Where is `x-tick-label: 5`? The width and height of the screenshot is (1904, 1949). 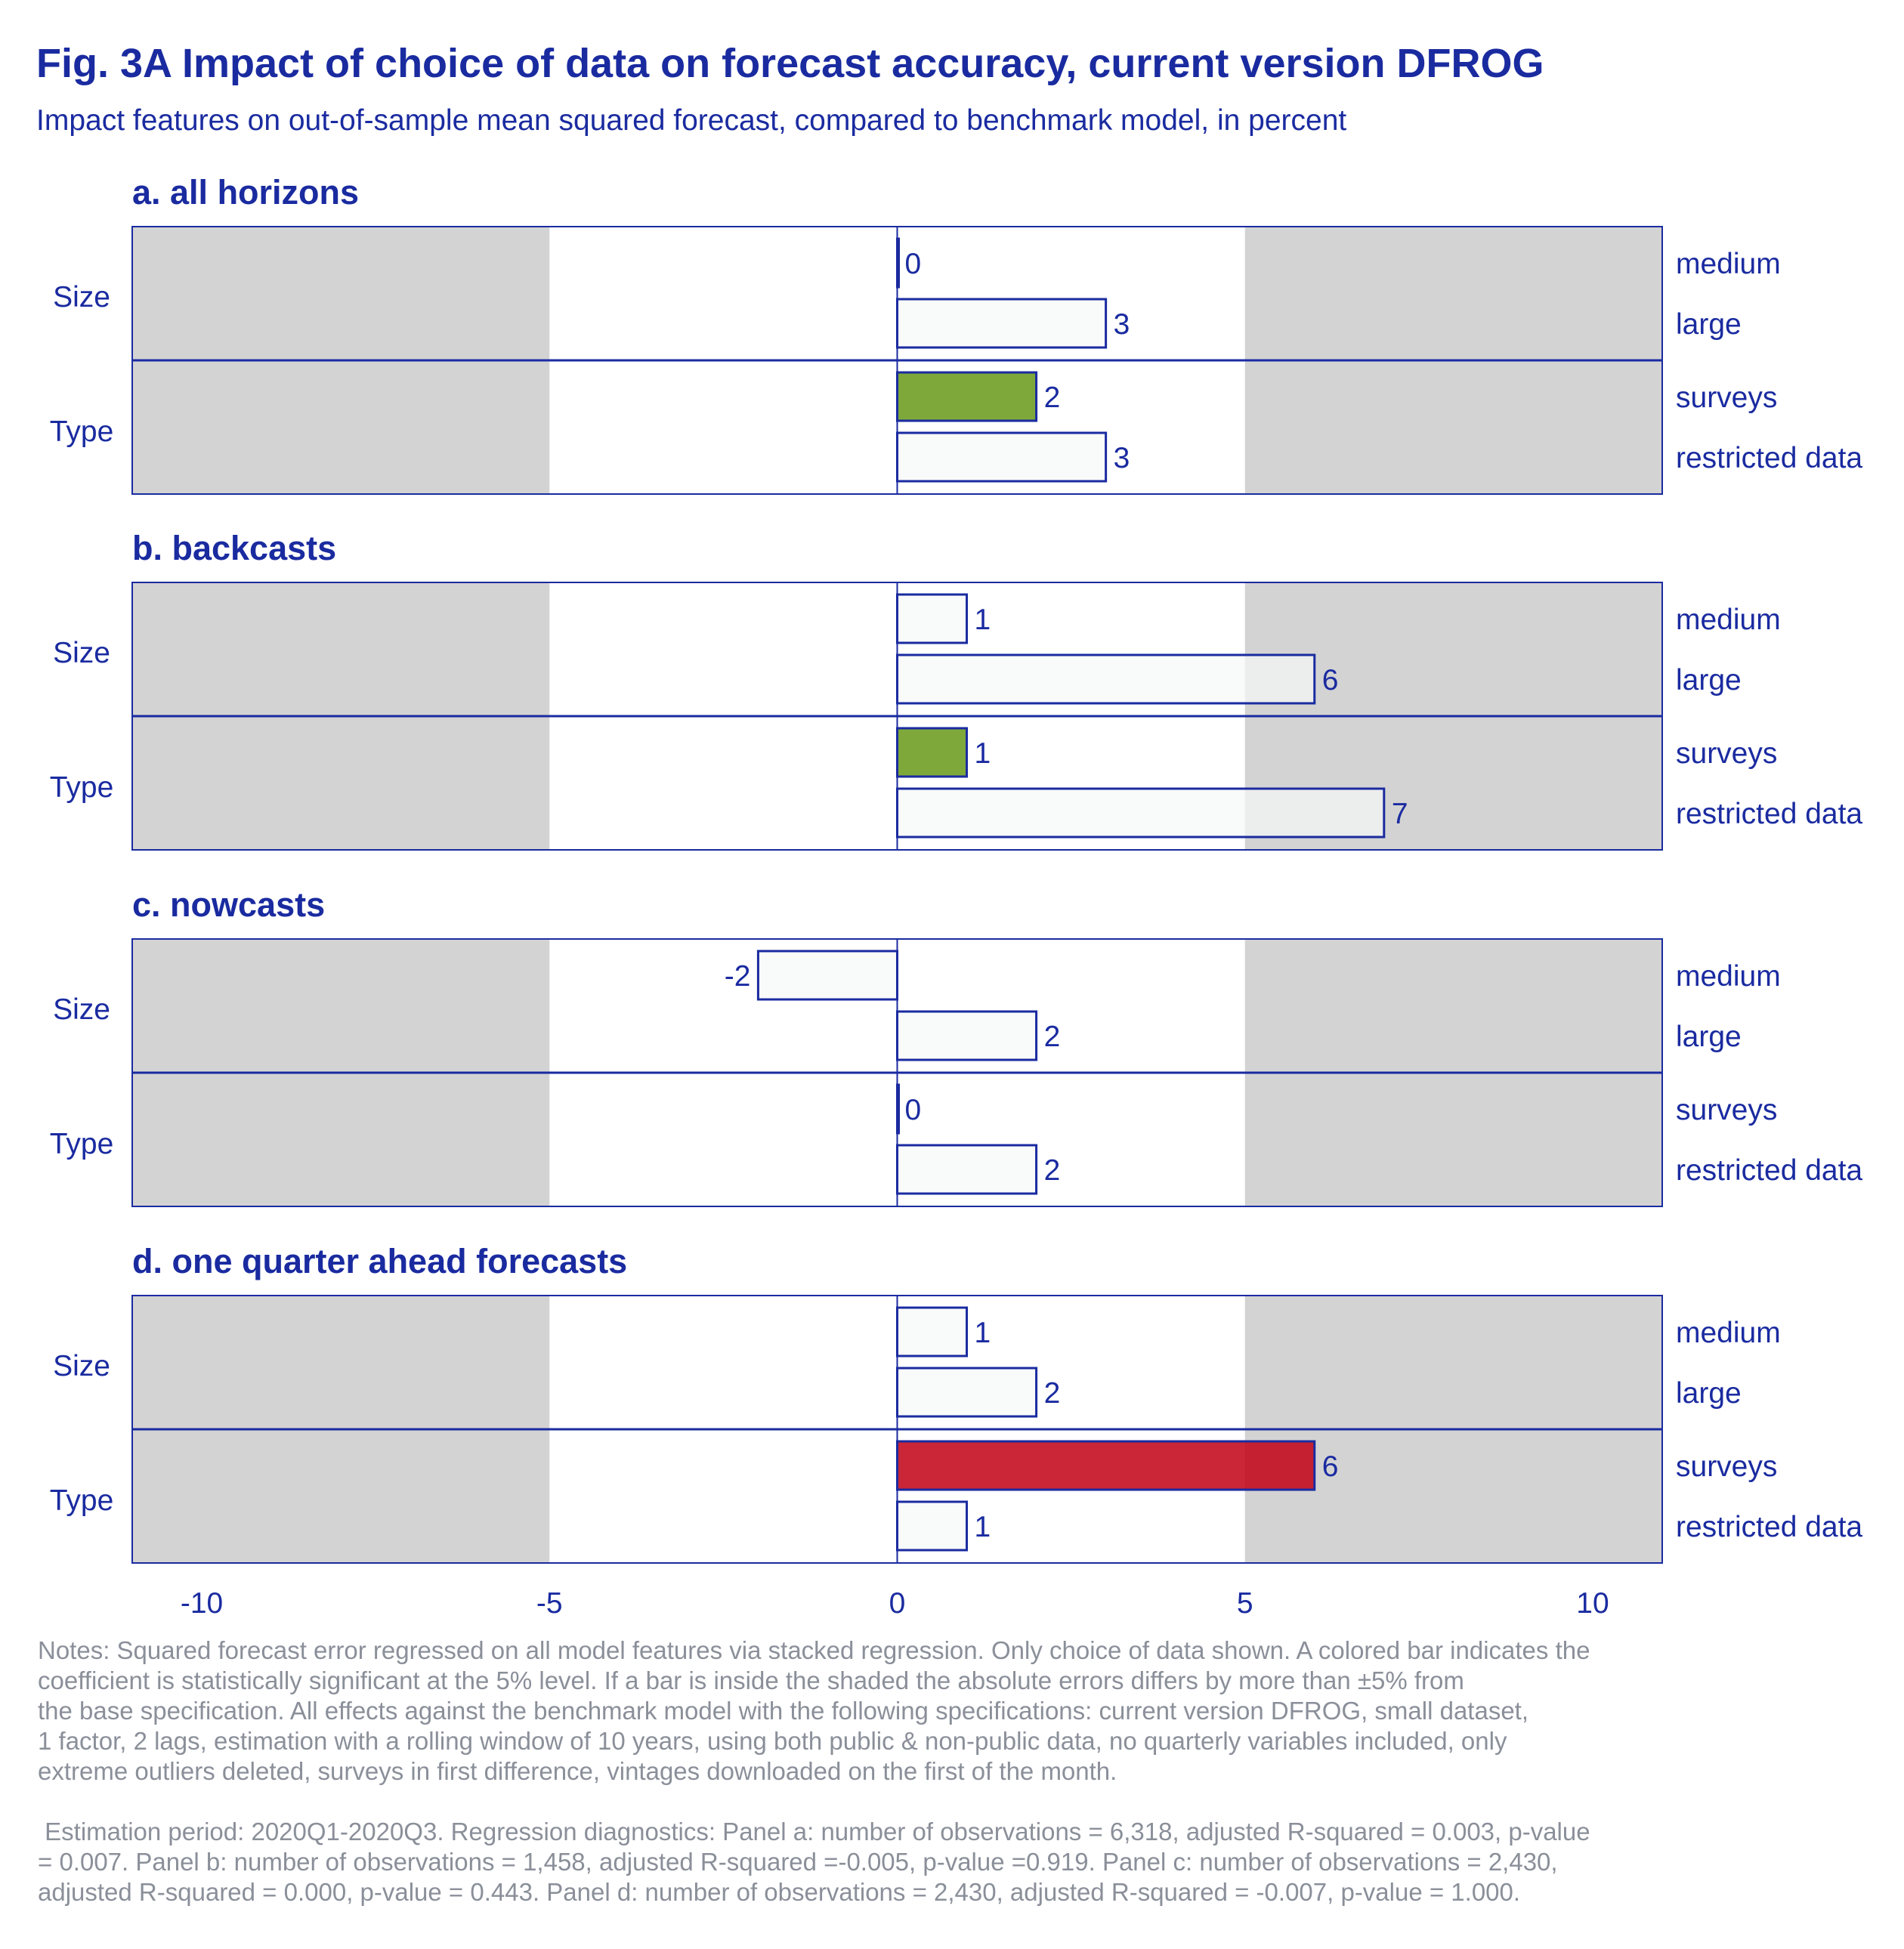
x-tick-label: 5 is located at coordinates (1245, 1603).